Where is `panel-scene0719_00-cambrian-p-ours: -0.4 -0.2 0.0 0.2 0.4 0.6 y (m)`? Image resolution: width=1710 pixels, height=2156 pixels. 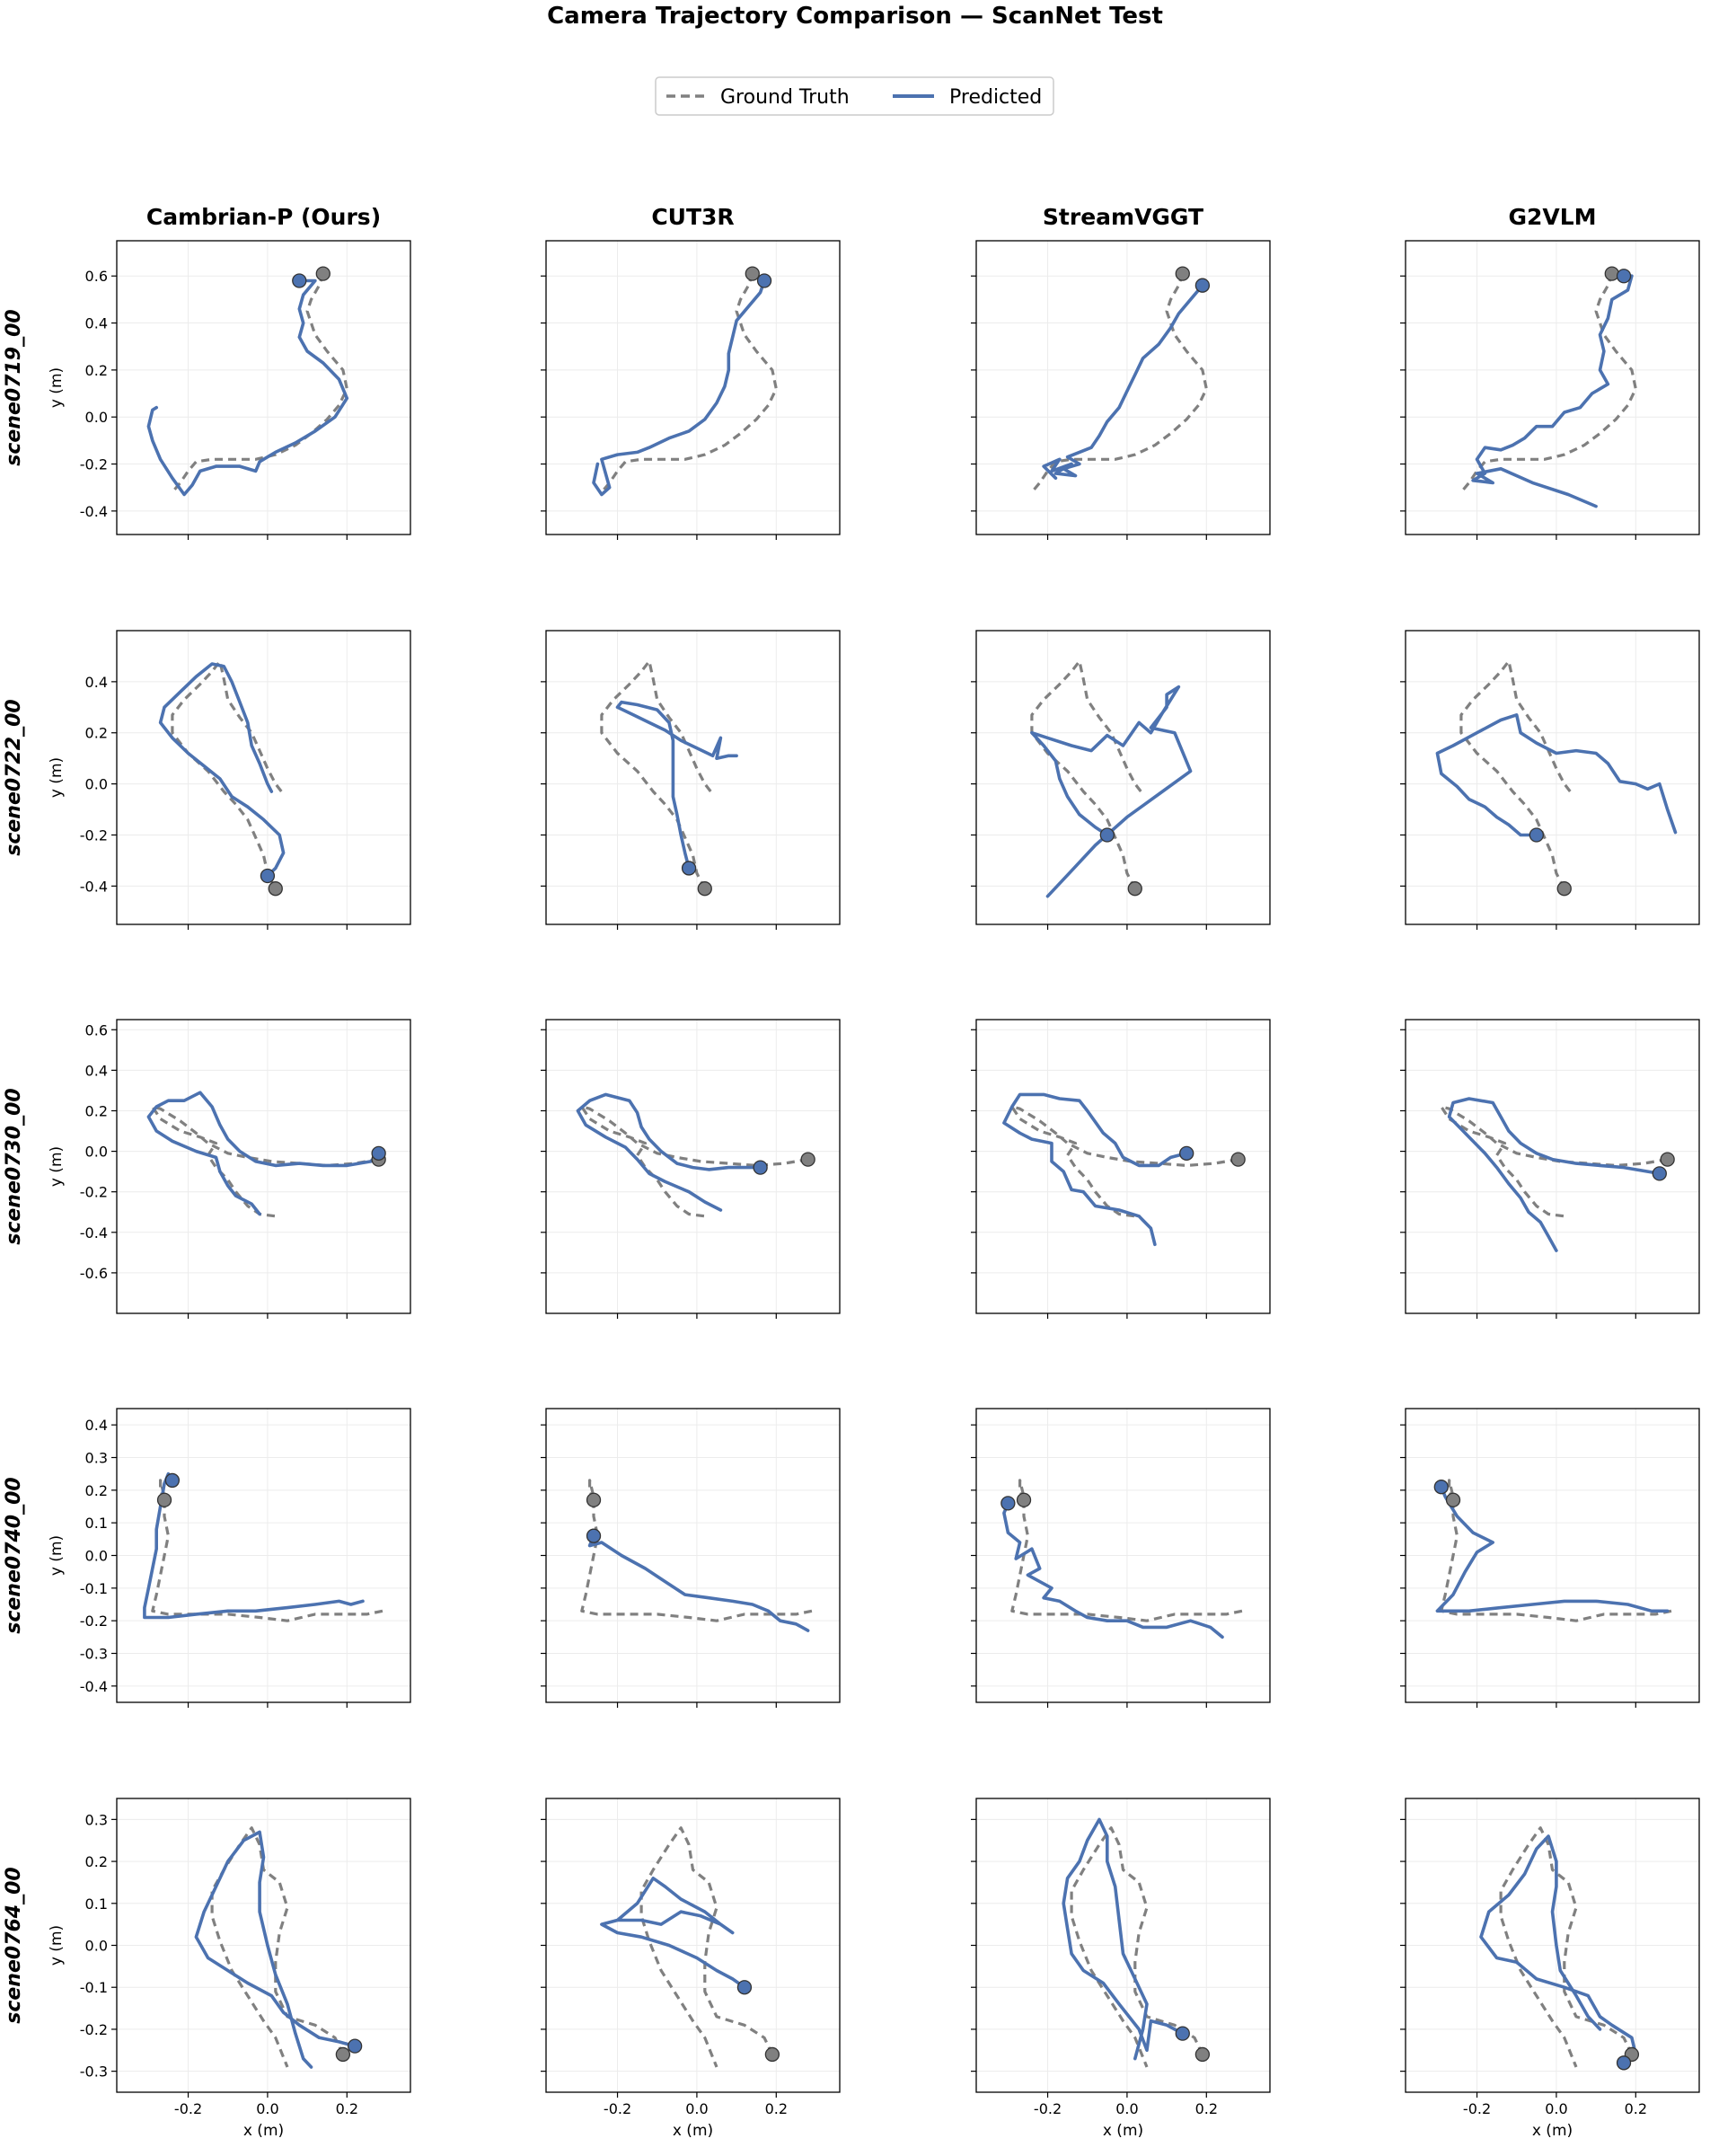
panel-scene0719_00-cambrian-p-ours: -0.4 -0.2 0.0 0.2 0.4 0.6 y (m) is located at coordinates (229, 390).